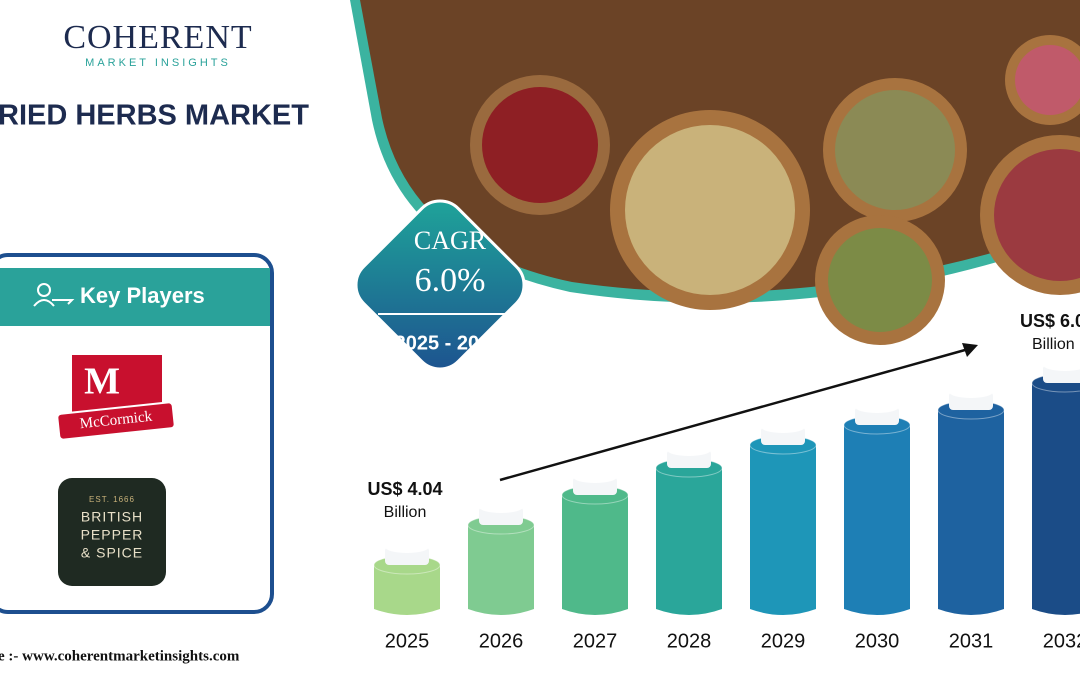 The height and width of the screenshot is (675, 1080). Describe the element at coordinates (112, 499) in the screenshot. I see `bps-line: EST. 1666` at that location.